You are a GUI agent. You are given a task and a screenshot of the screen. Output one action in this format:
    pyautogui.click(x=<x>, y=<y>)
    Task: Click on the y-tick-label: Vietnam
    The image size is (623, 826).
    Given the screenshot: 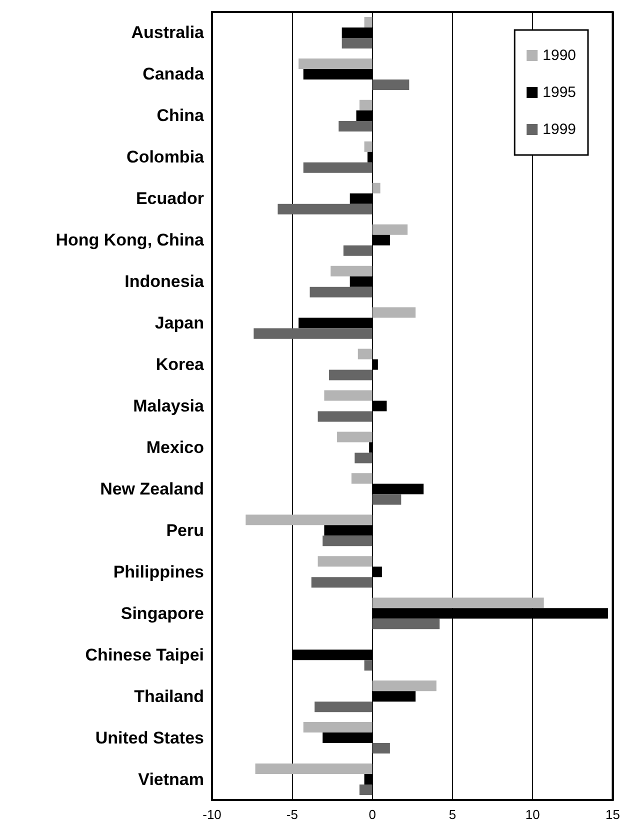 What is the action you would take?
    pyautogui.click(x=171, y=779)
    